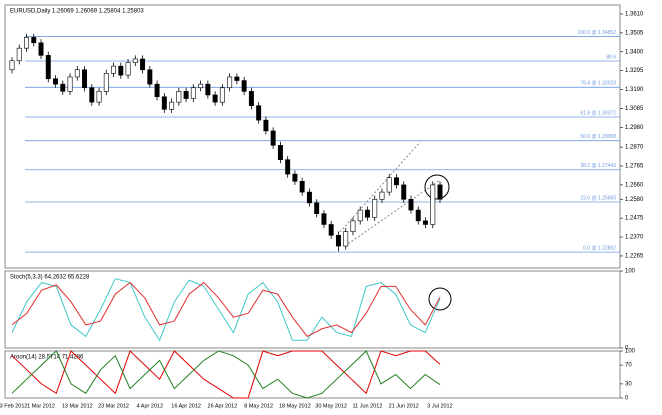  I want to click on y-tick-label: 1.2660, so click(634, 185).